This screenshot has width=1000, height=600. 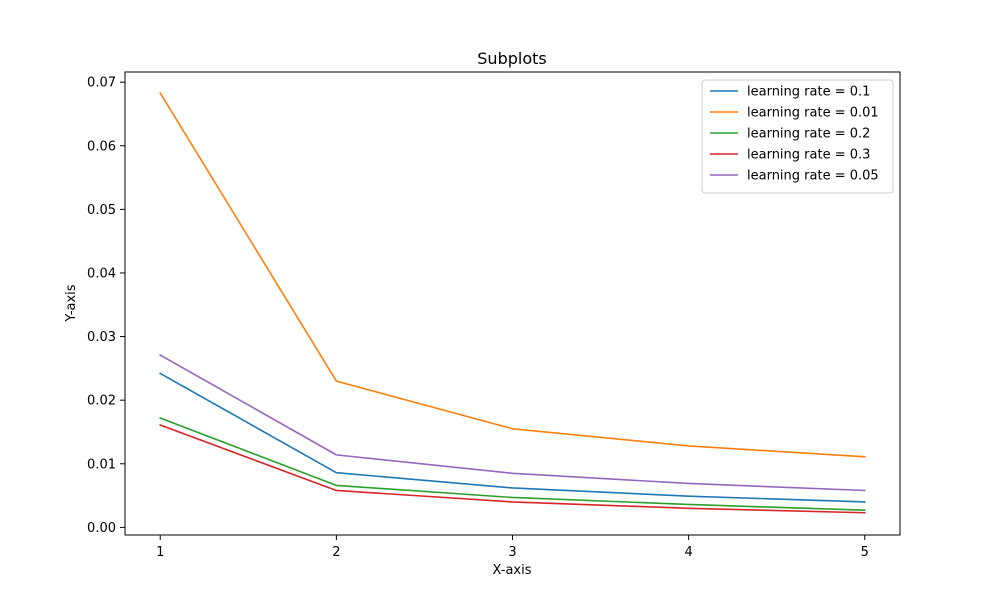 What do you see at coordinates (101, 528) in the screenshot?
I see `y-tick-label: 0.00` at bounding box center [101, 528].